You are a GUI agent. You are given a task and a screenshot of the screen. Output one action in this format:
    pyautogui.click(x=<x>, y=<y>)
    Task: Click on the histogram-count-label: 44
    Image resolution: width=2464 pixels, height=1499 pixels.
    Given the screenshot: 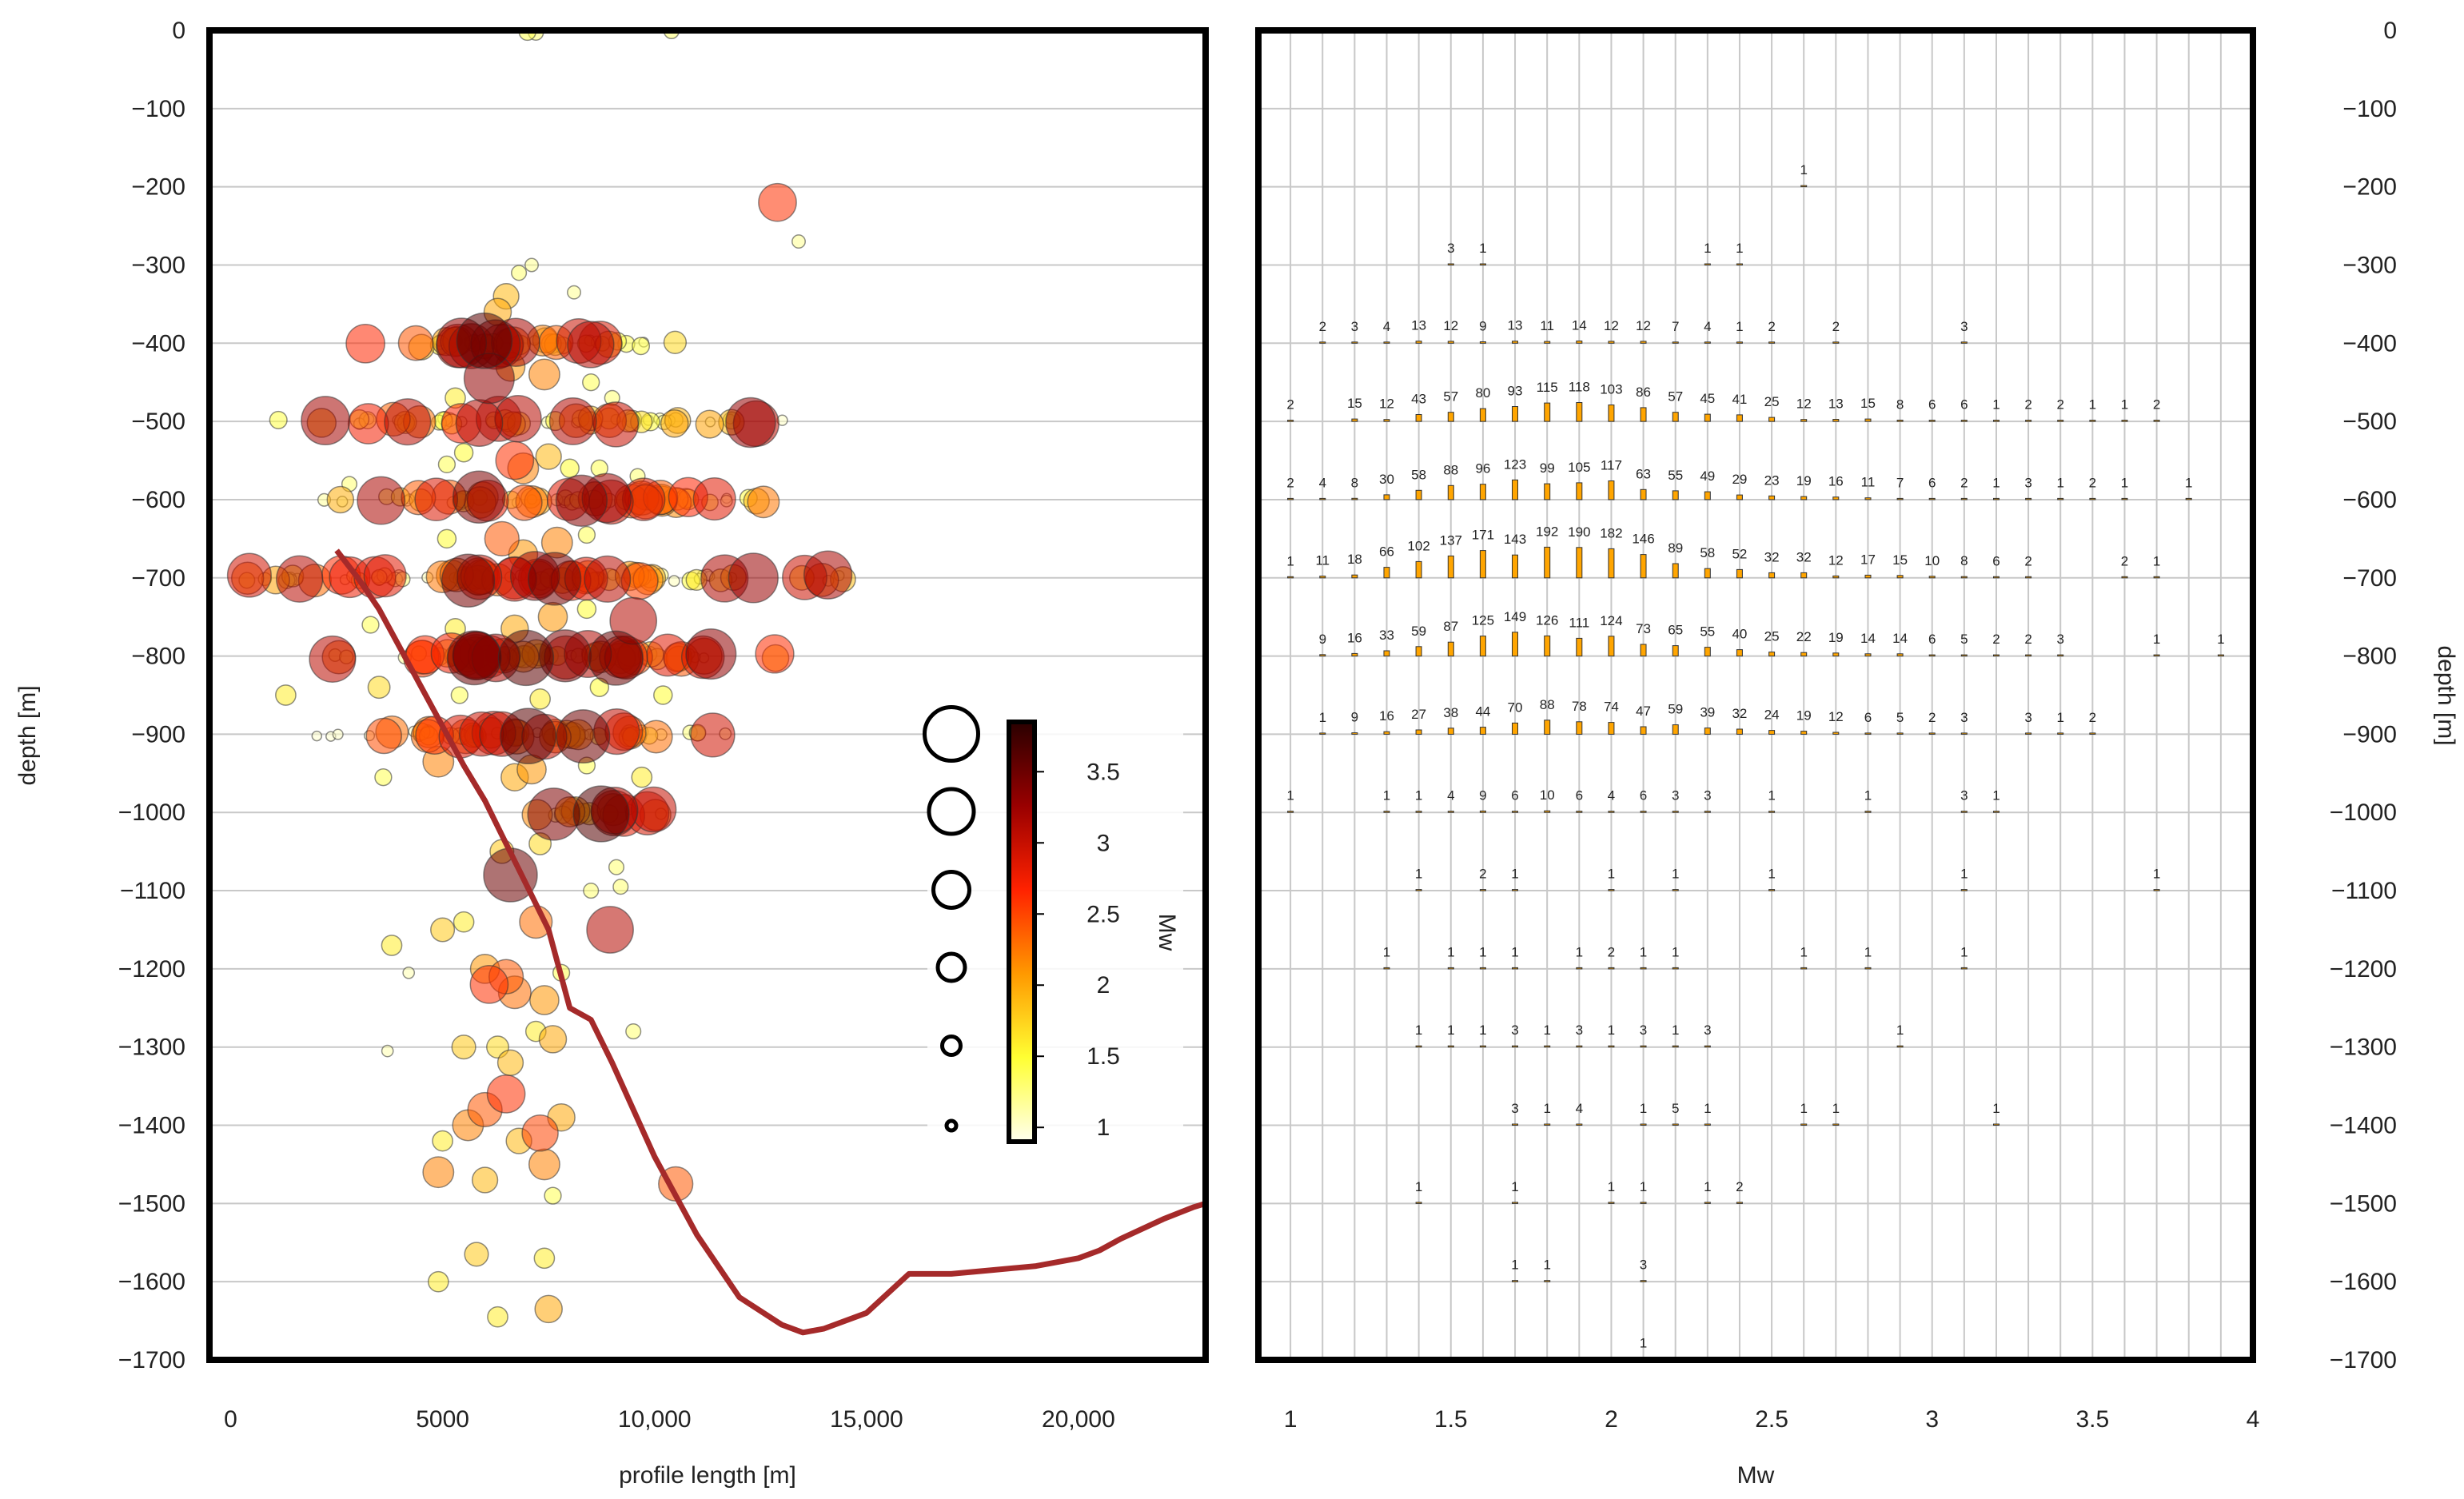 What is the action you would take?
    pyautogui.click(x=1482, y=712)
    